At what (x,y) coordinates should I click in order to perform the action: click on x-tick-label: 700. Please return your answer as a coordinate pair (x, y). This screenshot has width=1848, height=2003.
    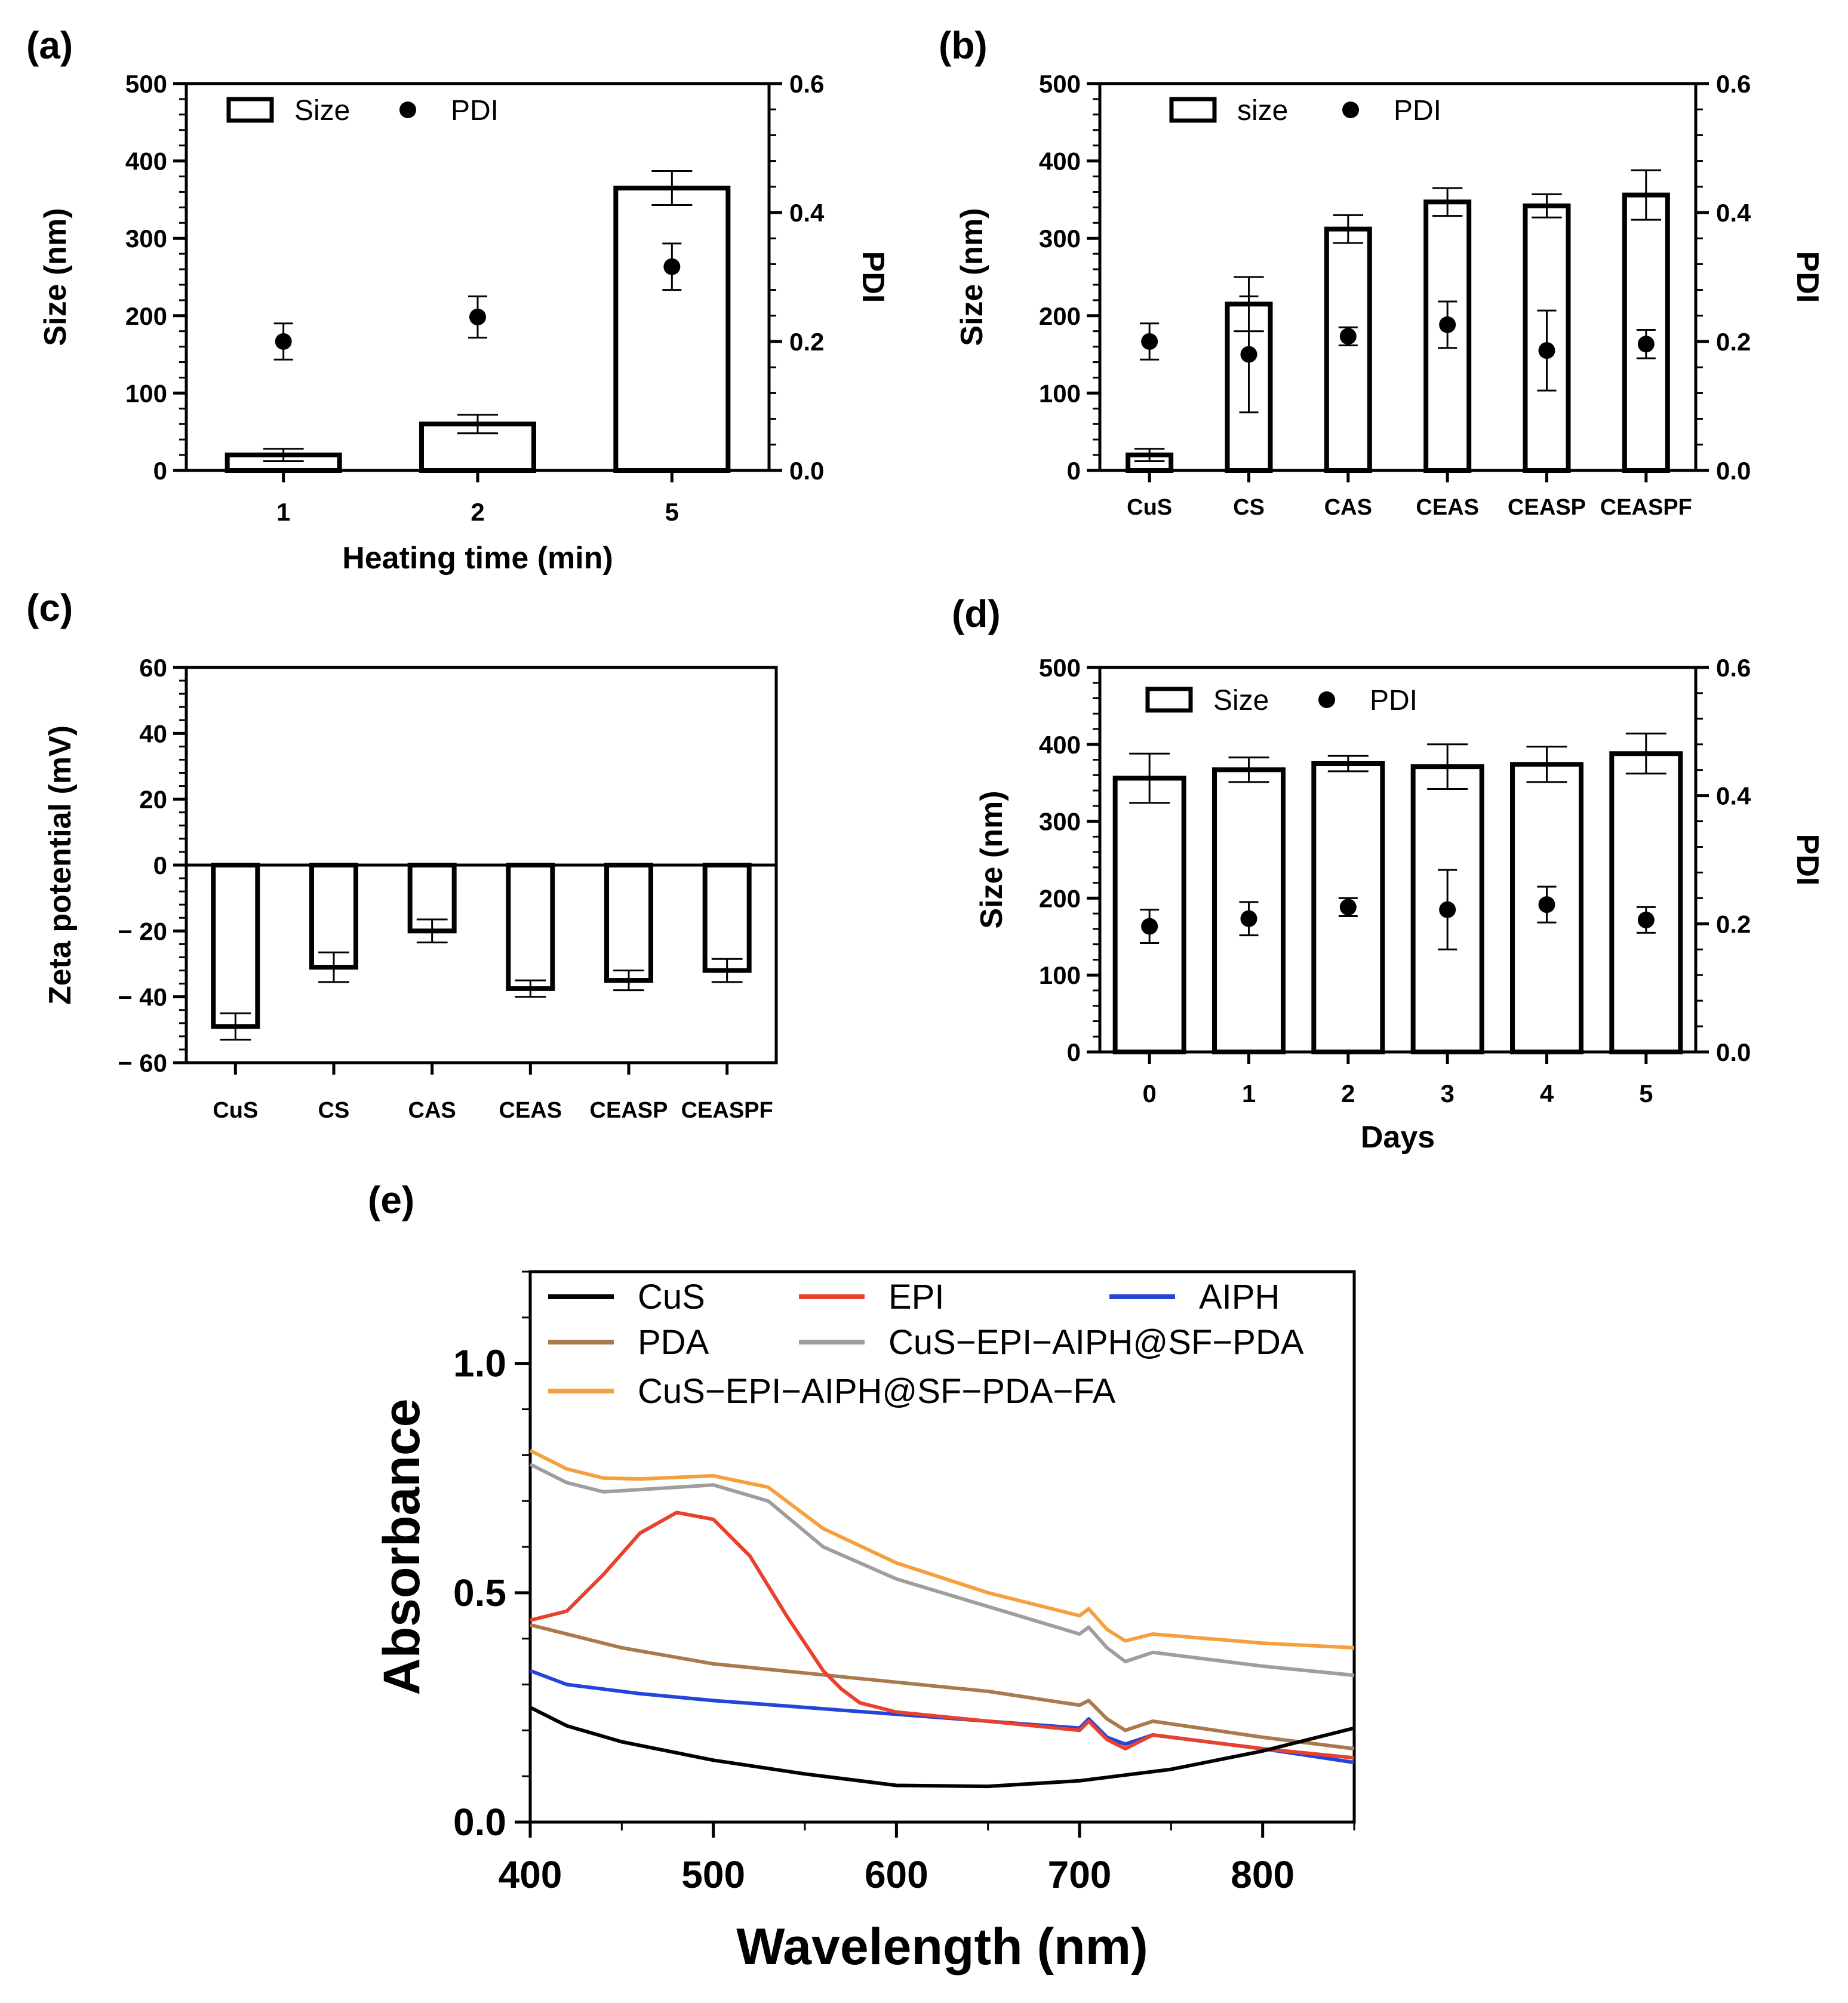
    Looking at the image, I should click on (1080, 1875).